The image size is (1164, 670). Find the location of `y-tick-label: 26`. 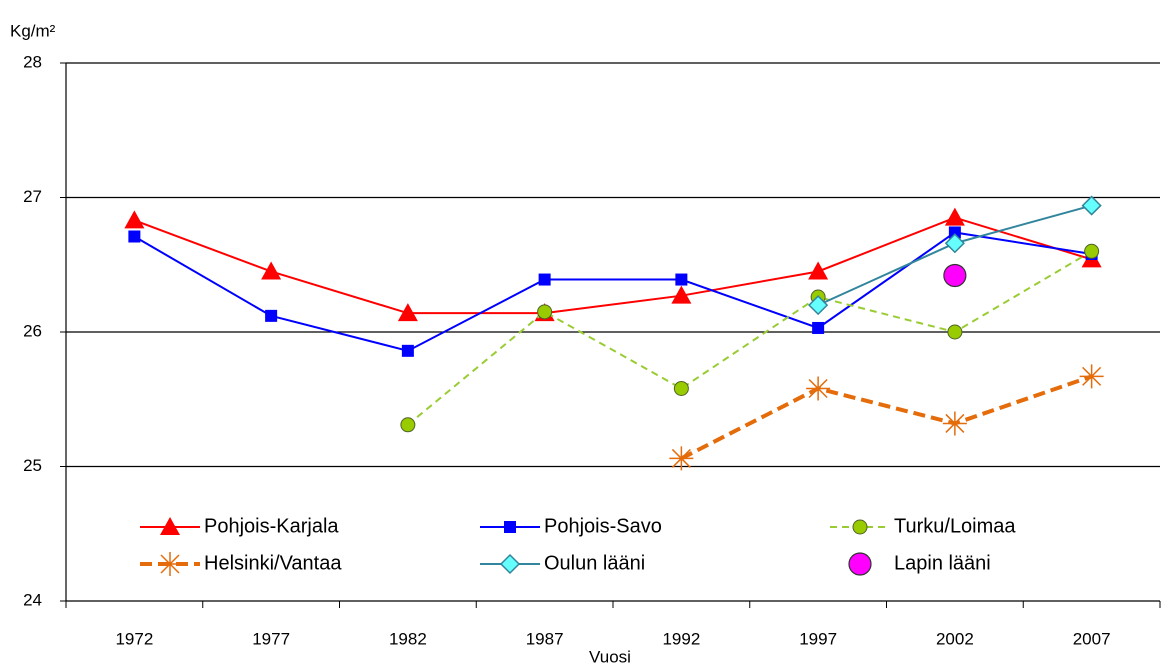

y-tick-label: 26 is located at coordinates (32, 330).